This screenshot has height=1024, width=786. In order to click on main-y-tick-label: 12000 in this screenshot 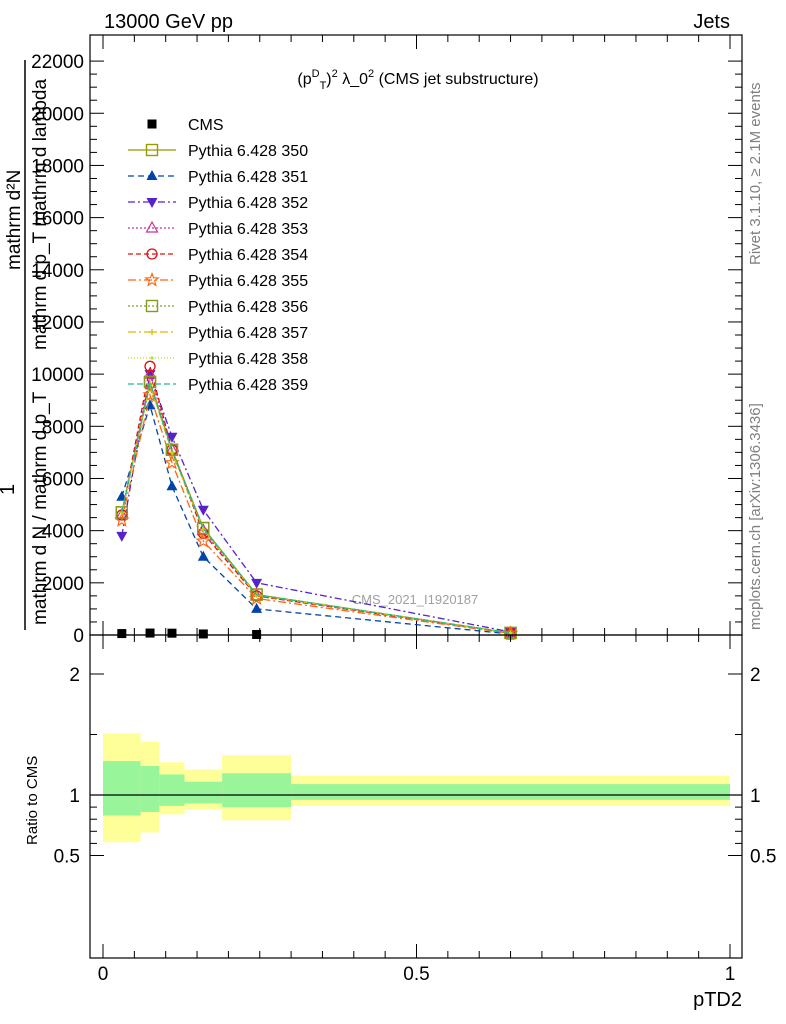, I will do `click(57, 323)`.